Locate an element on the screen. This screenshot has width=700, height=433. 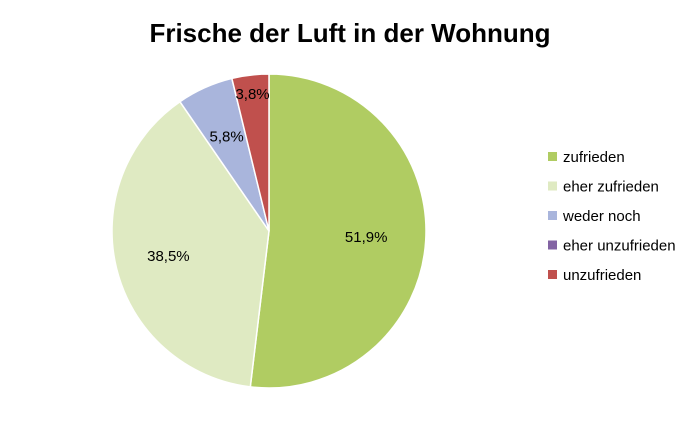
pie-slice-labels: 51,9% 38,5% 5,8% 3,8% is located at coordinates (267, 175).